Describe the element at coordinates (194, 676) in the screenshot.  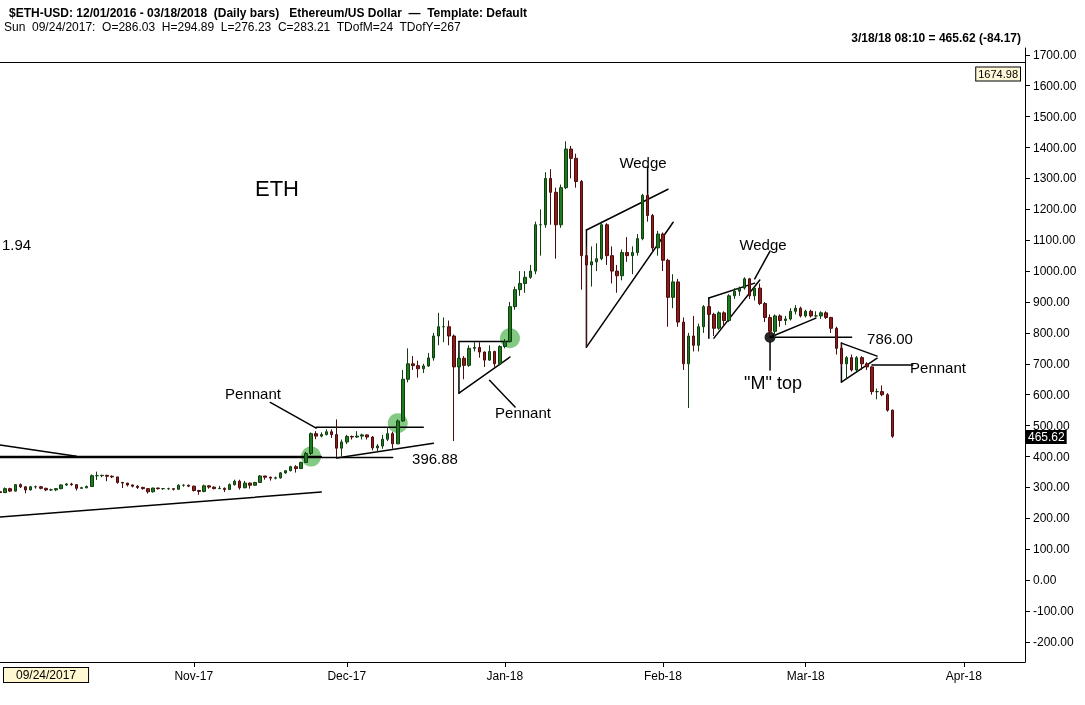
I see `x-tick-label: Nov-17` at that location.